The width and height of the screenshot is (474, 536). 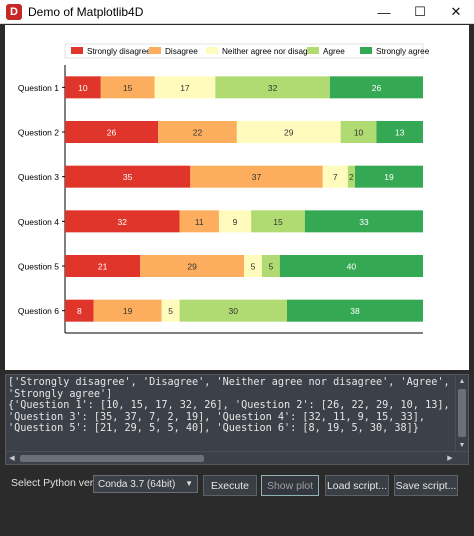 I want to click on bar-value-label: 7, so click(x=335, y=177).